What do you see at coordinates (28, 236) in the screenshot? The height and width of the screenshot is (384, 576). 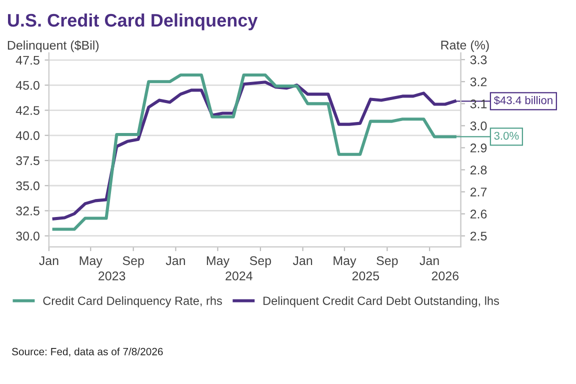 I see `y-tick-label: 30.0` at bounding box center [28, 236].